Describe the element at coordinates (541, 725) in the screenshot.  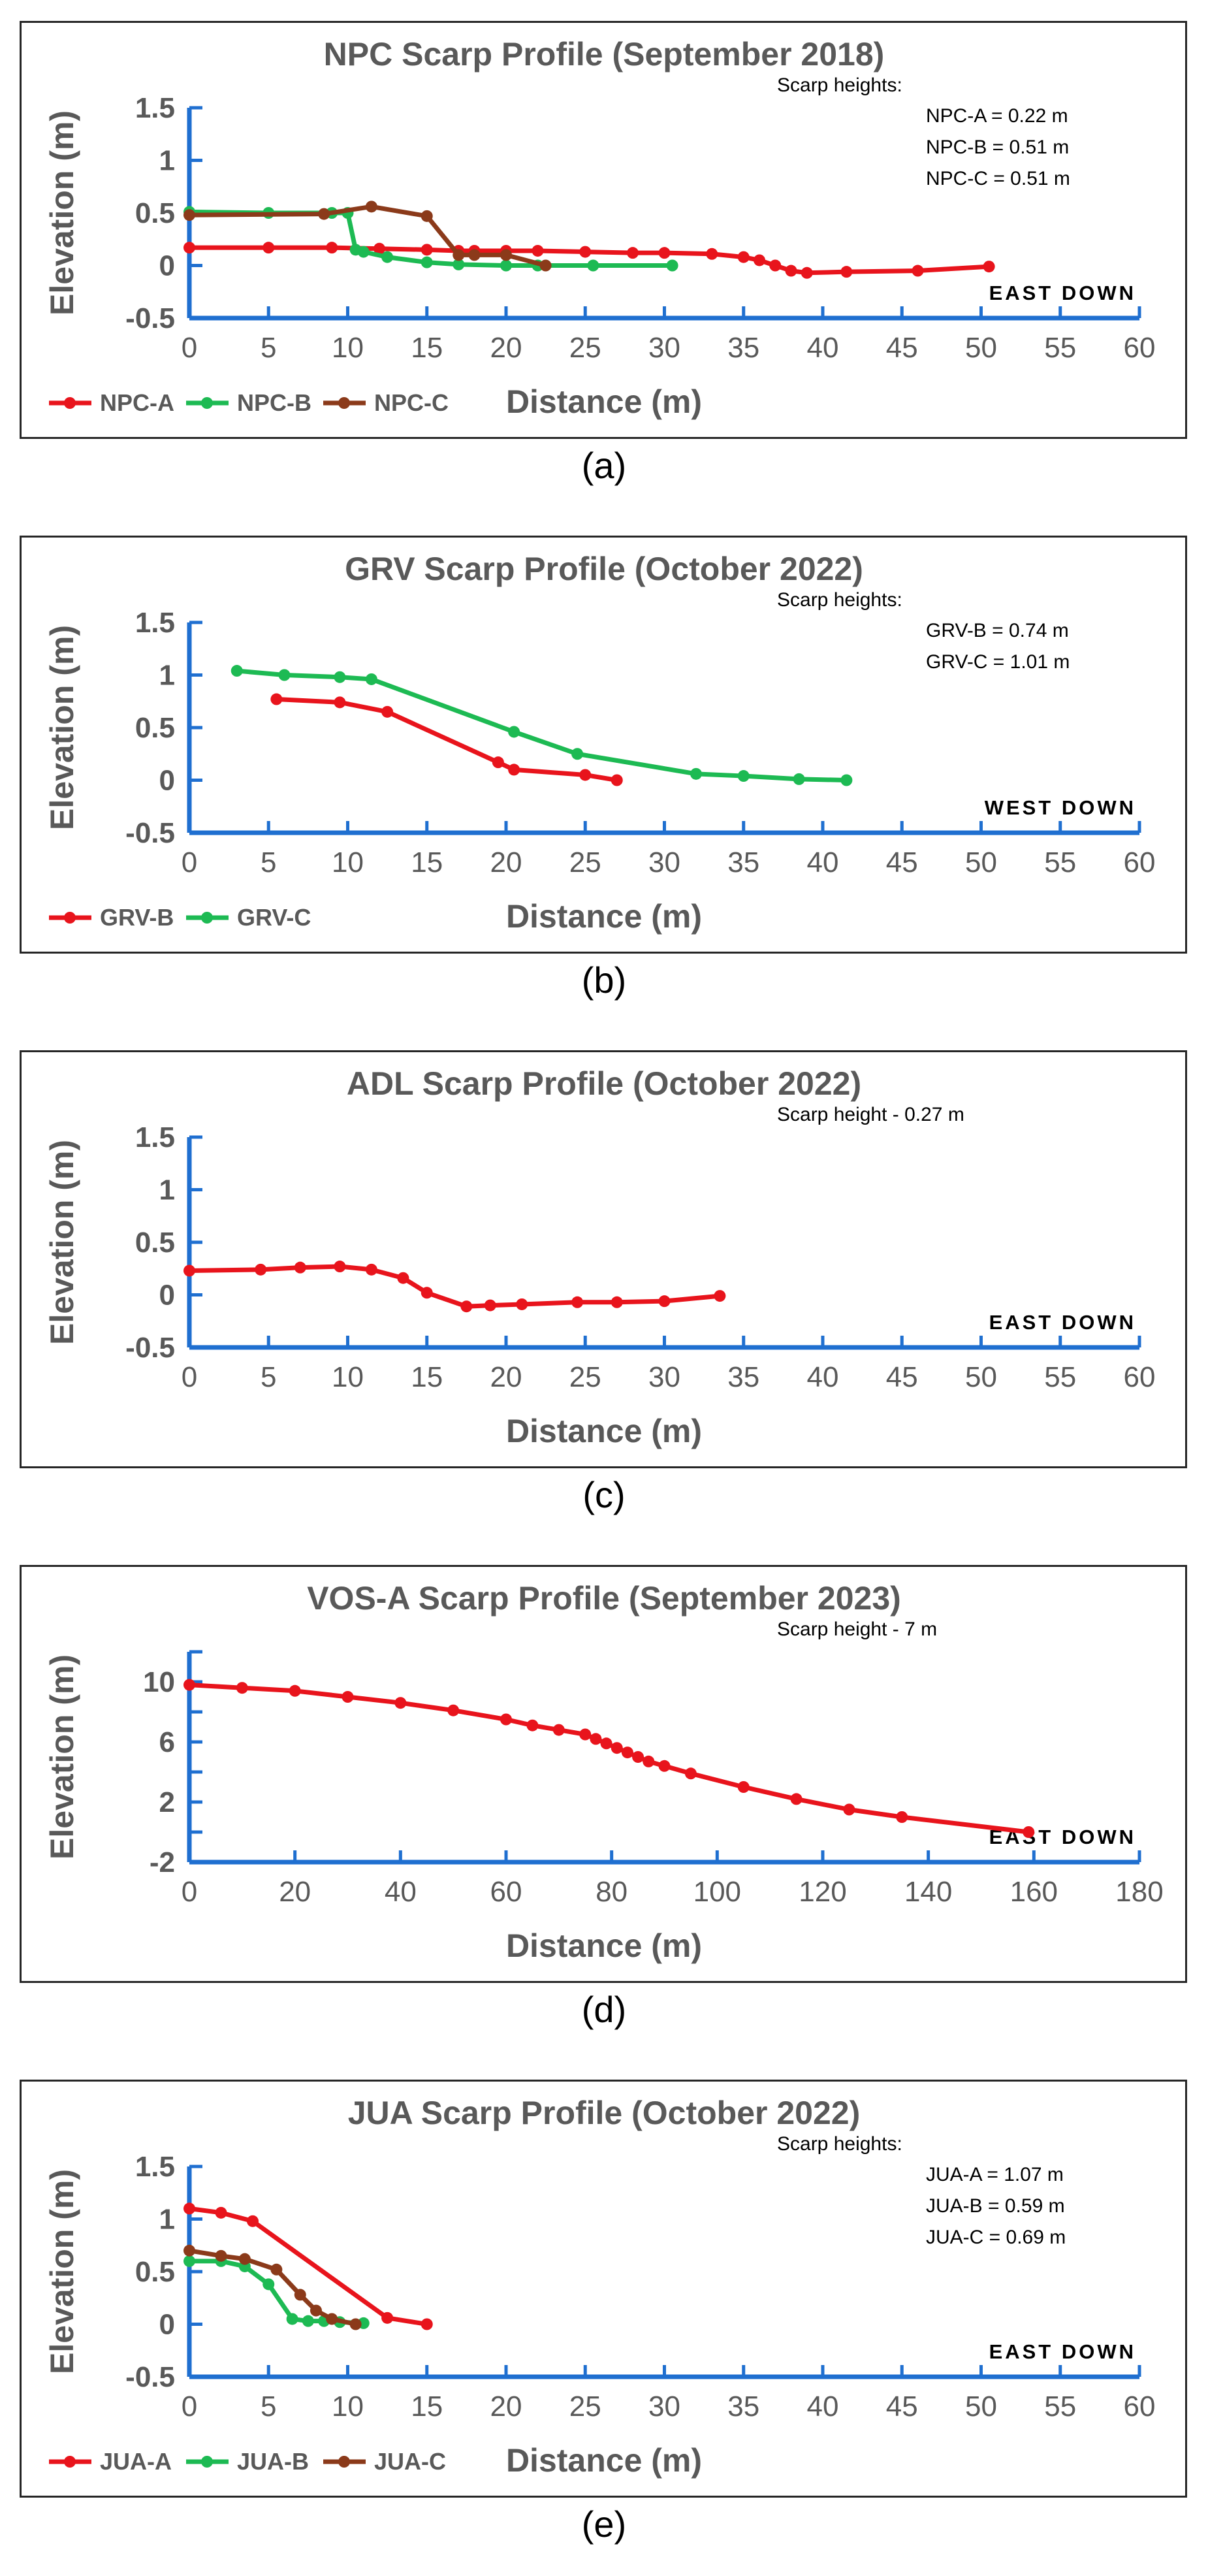
I see `panel-b-series-grv-c-line` at that location.